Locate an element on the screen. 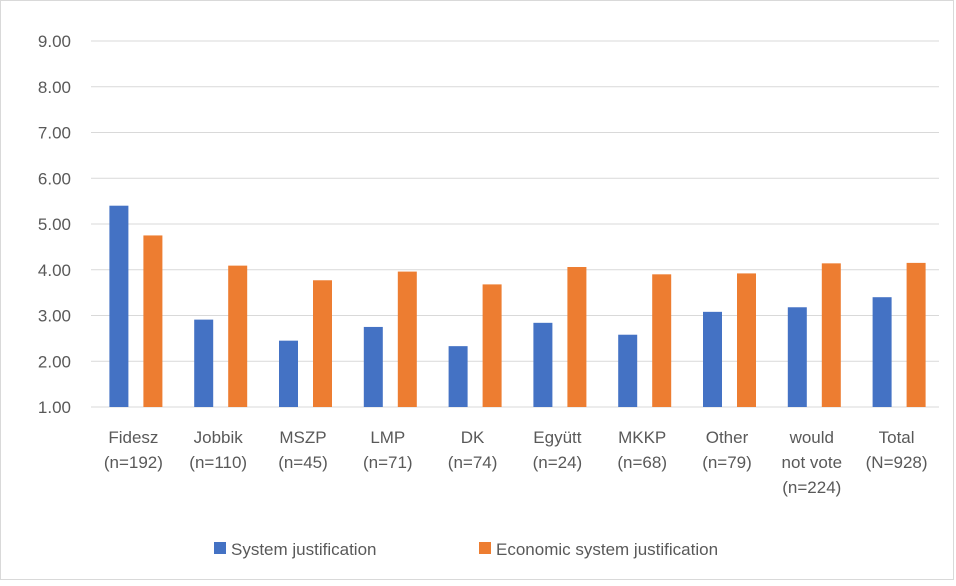  x-category-label: (n=68) is located at coordinates (642, 462).